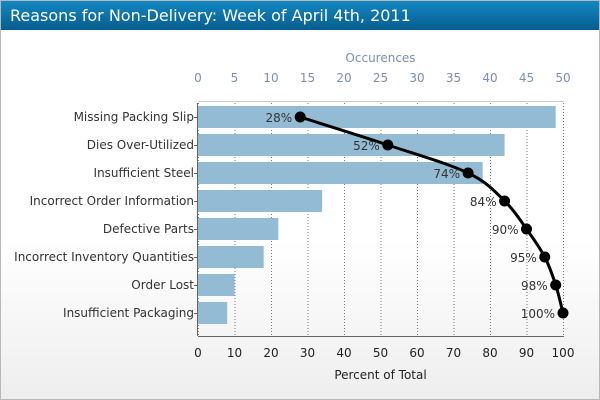 This screenshot has height=400, width=600. I want to click on top-axis-tick-label: 15, so click(307, 78).